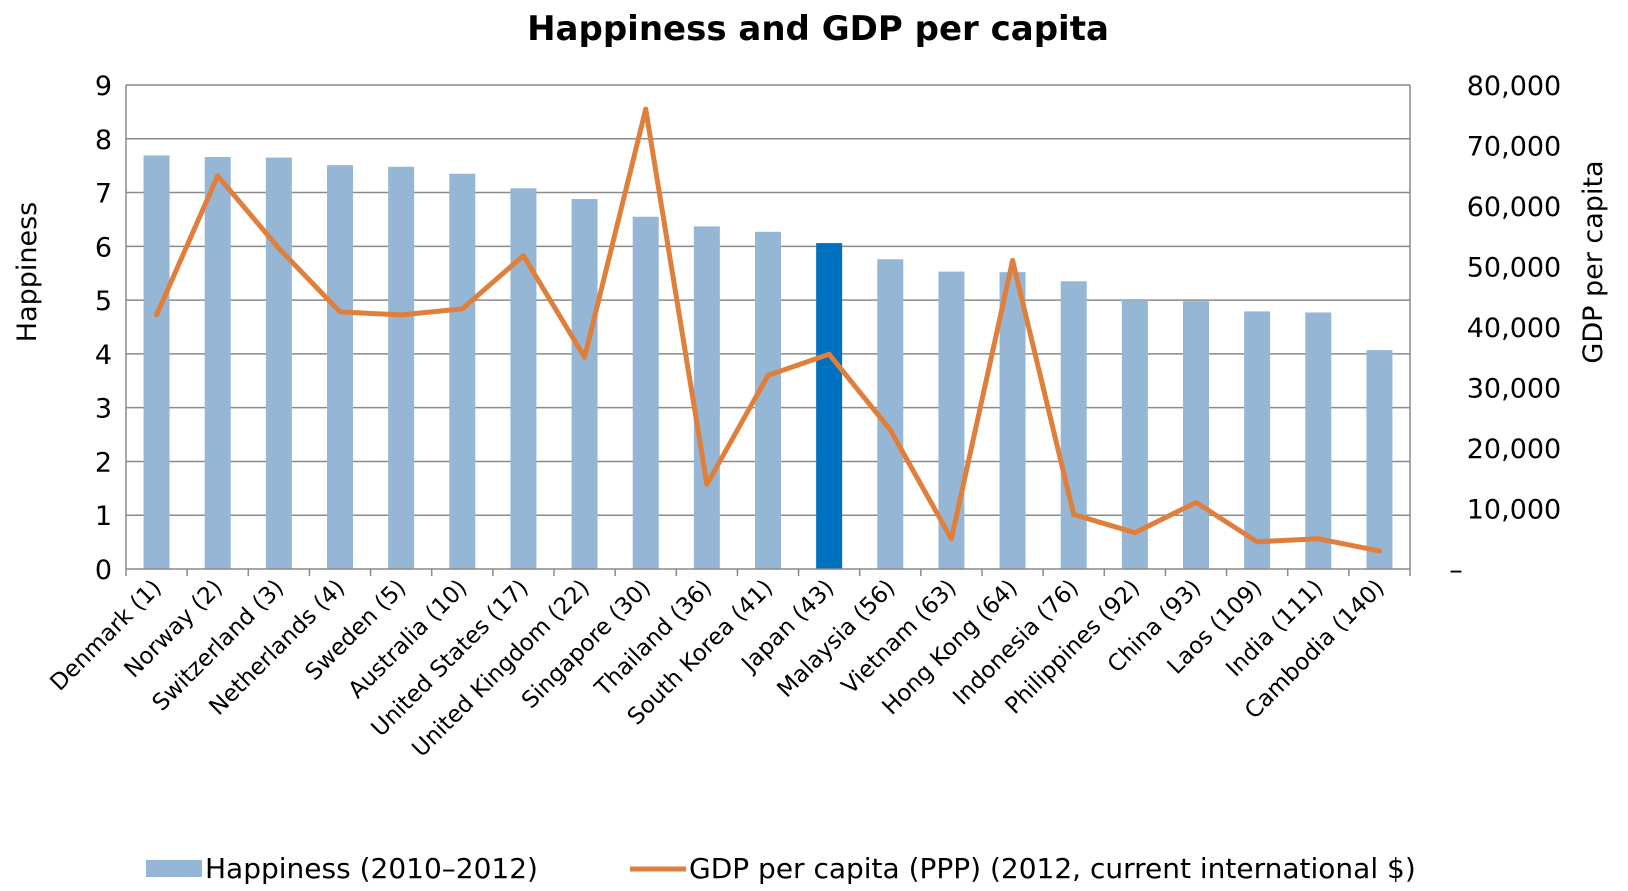  I want to click on y-tick-label: 1, so click(103, 516).